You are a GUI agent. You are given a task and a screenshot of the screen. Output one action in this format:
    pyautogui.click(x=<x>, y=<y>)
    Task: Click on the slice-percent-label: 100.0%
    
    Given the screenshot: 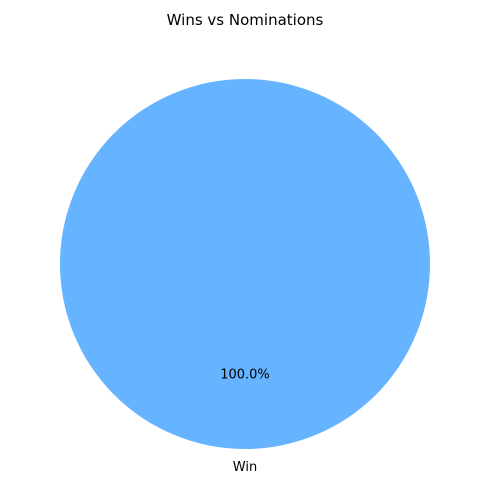 What is the action you would take?
    pyautogui.click(x=245, y=375)
    